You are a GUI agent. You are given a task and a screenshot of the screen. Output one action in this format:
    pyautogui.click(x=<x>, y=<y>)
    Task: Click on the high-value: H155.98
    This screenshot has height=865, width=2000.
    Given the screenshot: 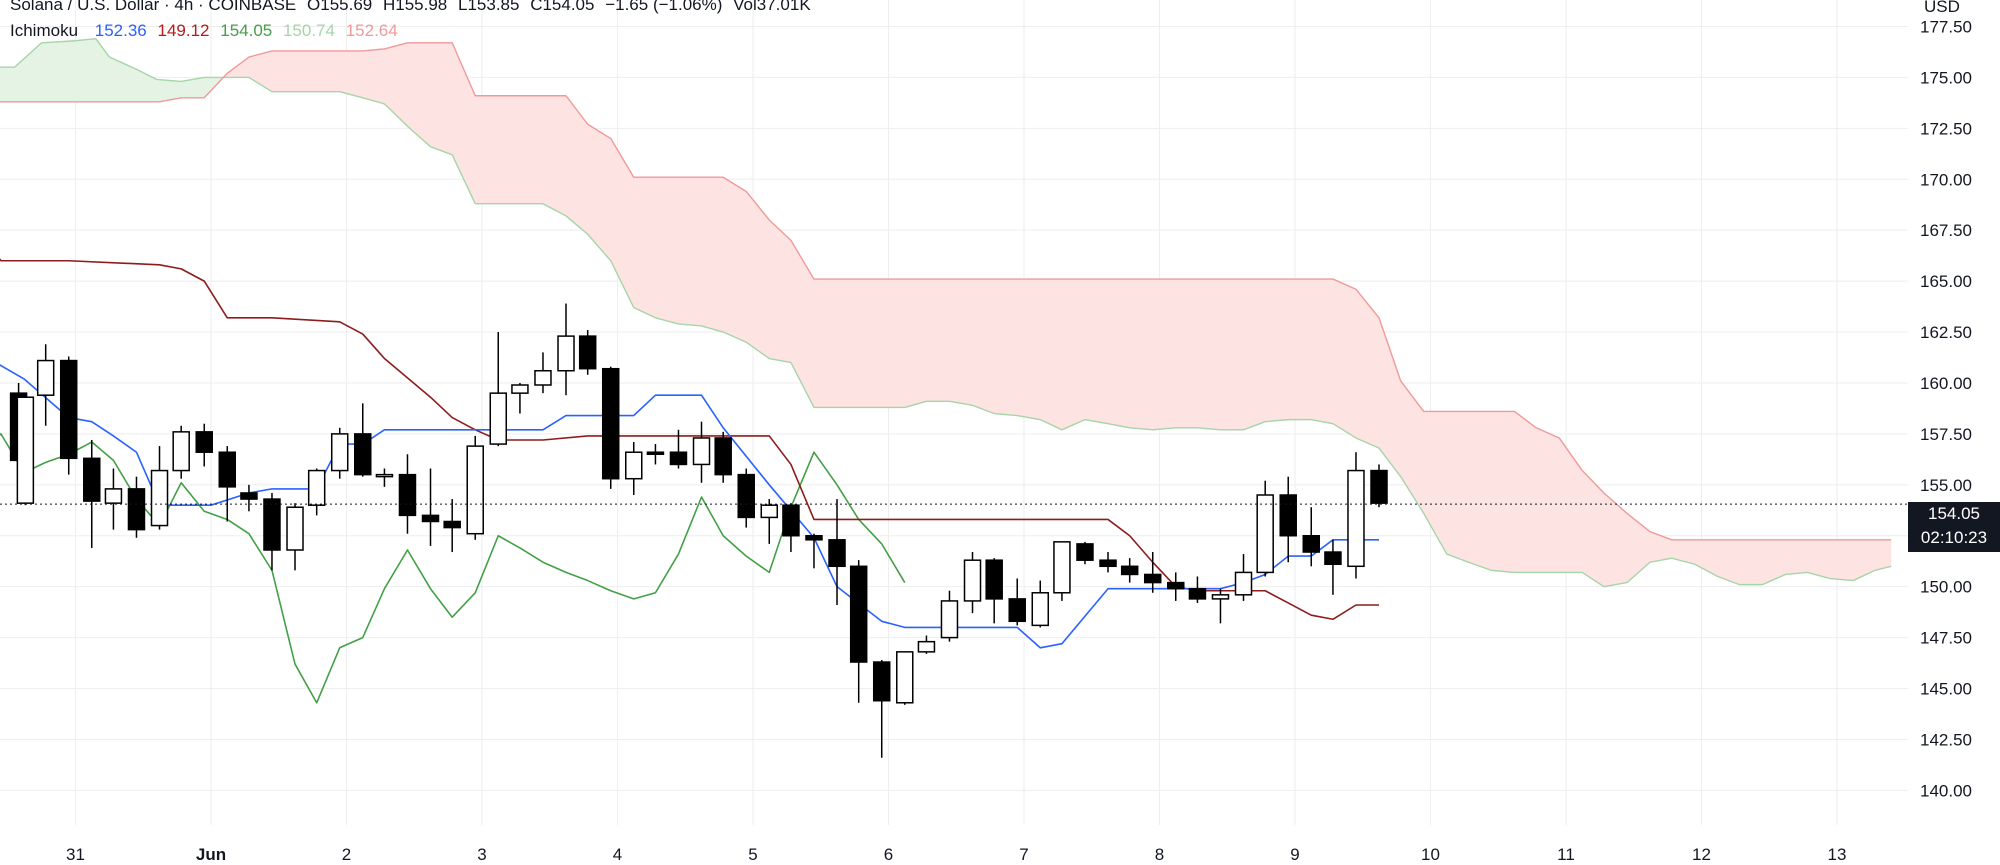 What is the action you would take?
    pyautogui.click(x=415, y=7)
    